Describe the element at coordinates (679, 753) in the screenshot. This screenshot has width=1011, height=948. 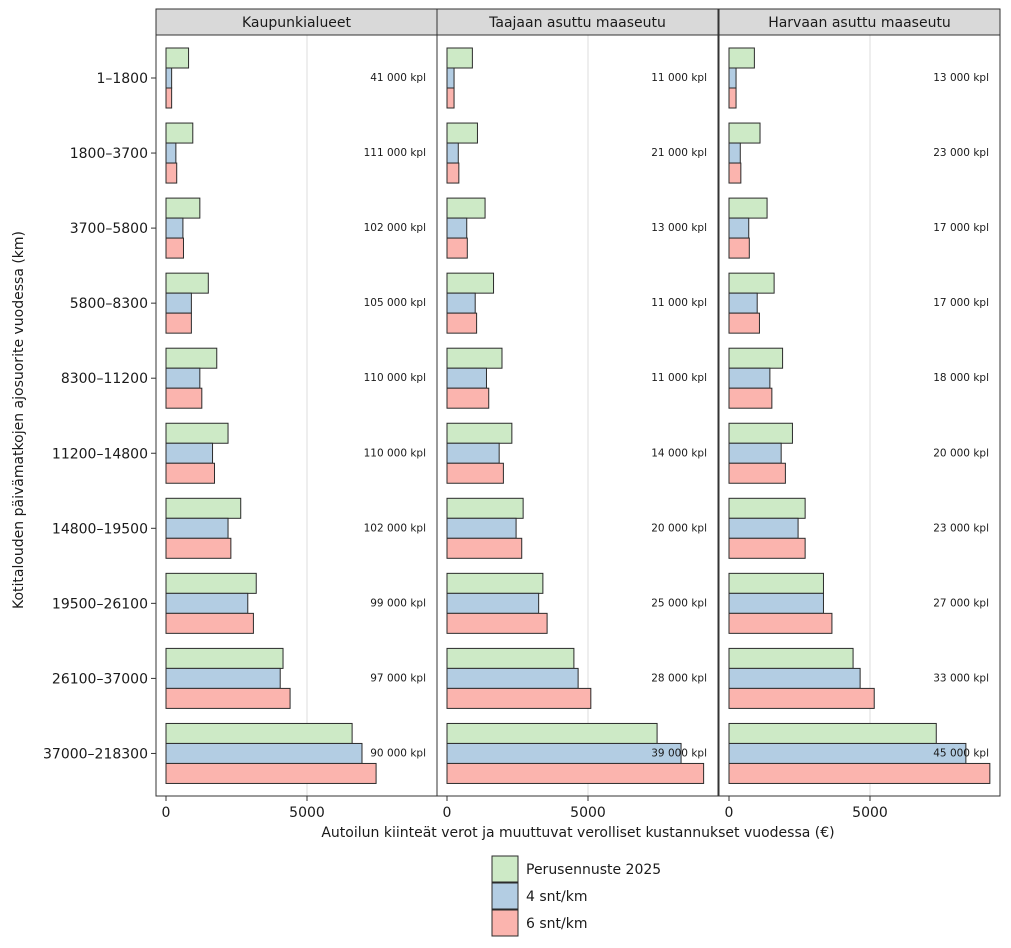
I see `count-label: 39 000 kpl` at that location.